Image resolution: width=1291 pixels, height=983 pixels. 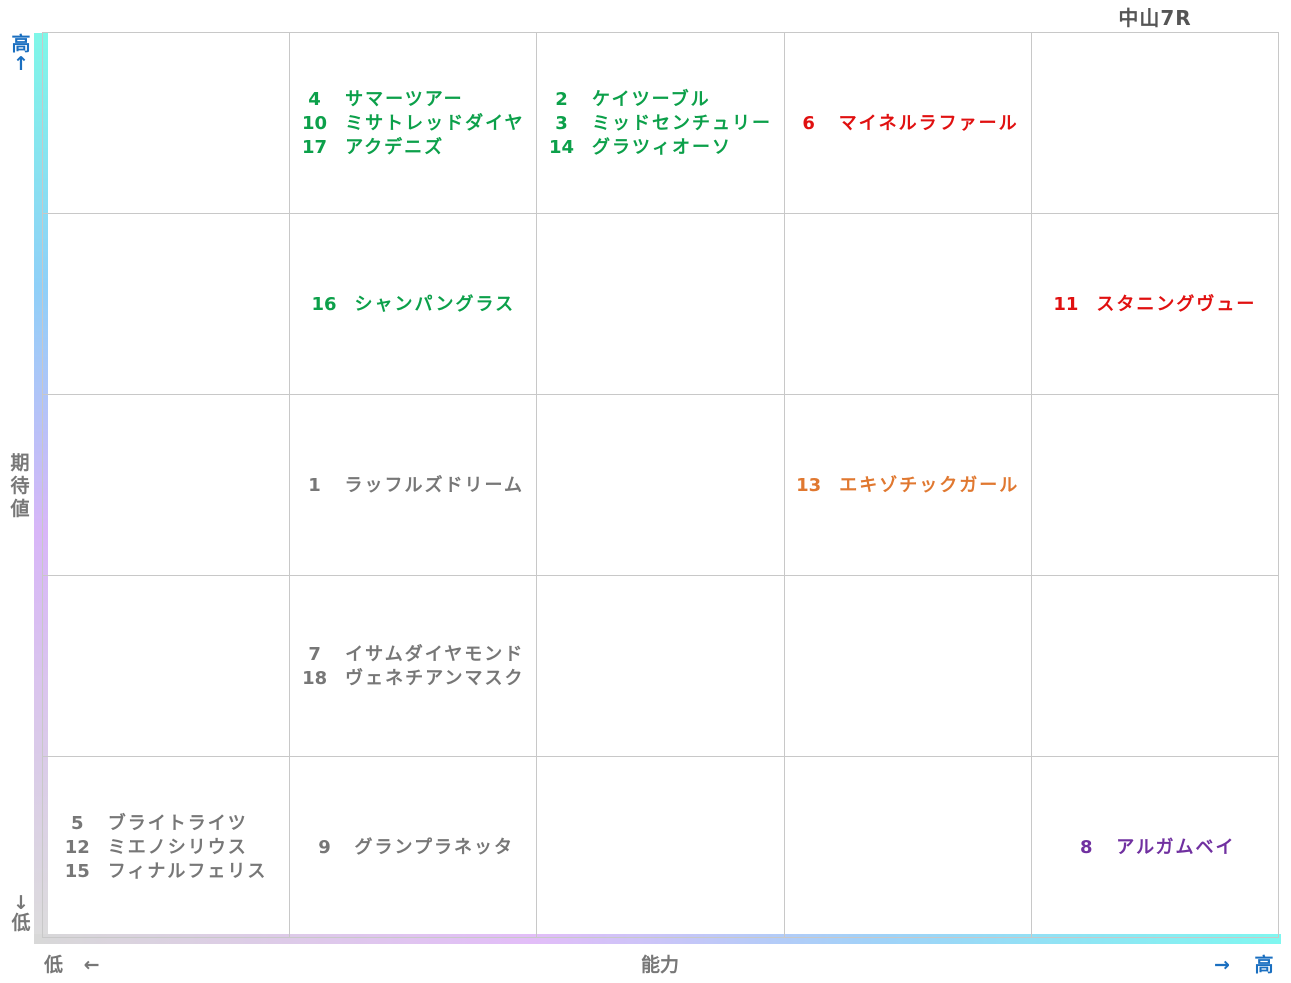 I want to click on horse-name: グラツィオーソ, so click(x=662, y=147).